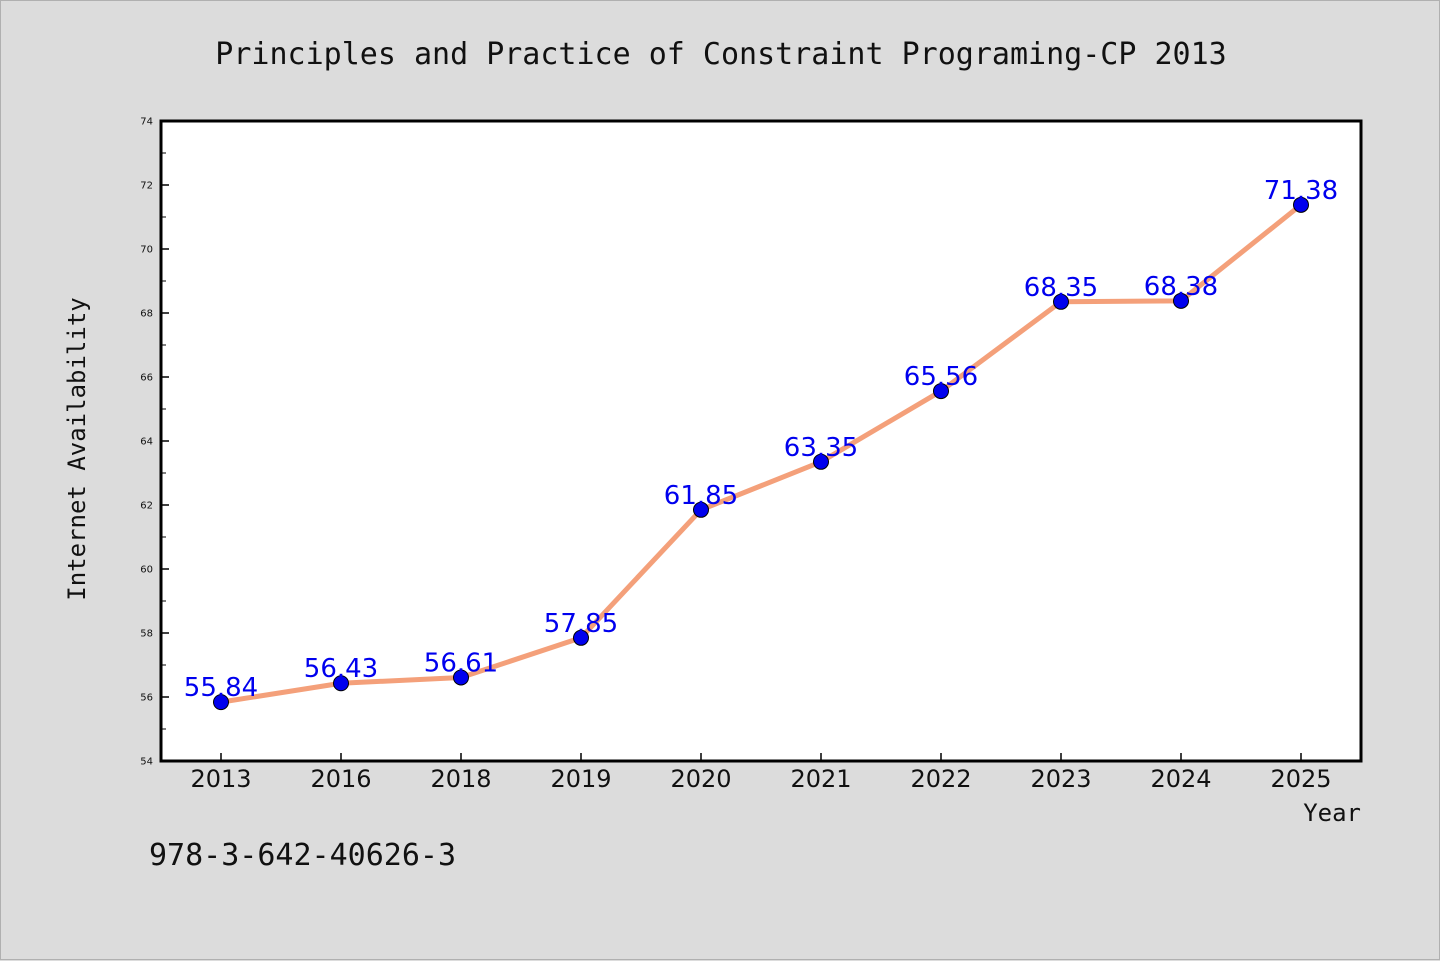 The width and height of the screenshot is (1440, 961). What do you see at coordinates (221, 688) in the screenshot?
I see `data-label: 55.84` at bounding box center [221, 688].